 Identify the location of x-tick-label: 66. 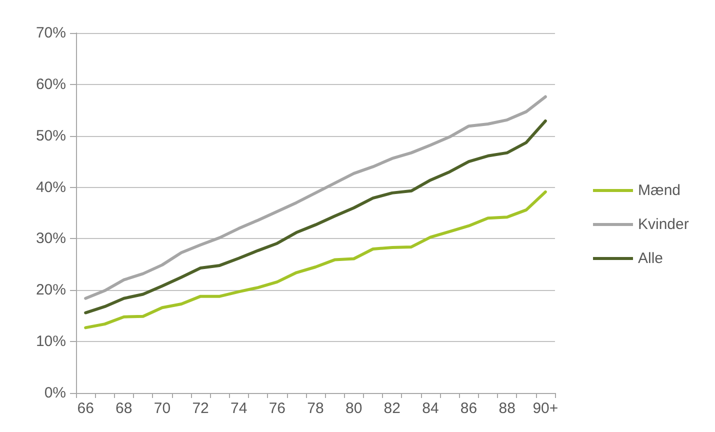
(85, 408).